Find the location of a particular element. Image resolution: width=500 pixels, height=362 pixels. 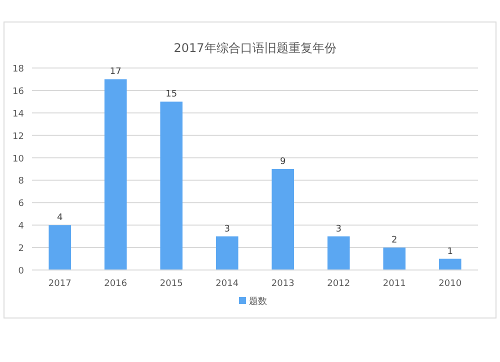

x-tick-label: 2017 is located at coordinates (60, 284).